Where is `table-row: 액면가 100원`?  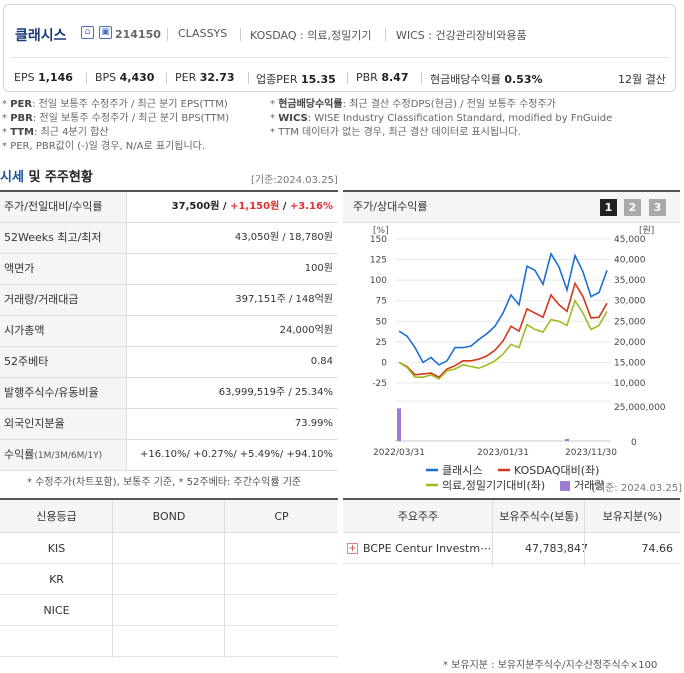
table-row: 액면가 100원 is located at coordinates (169, 269).